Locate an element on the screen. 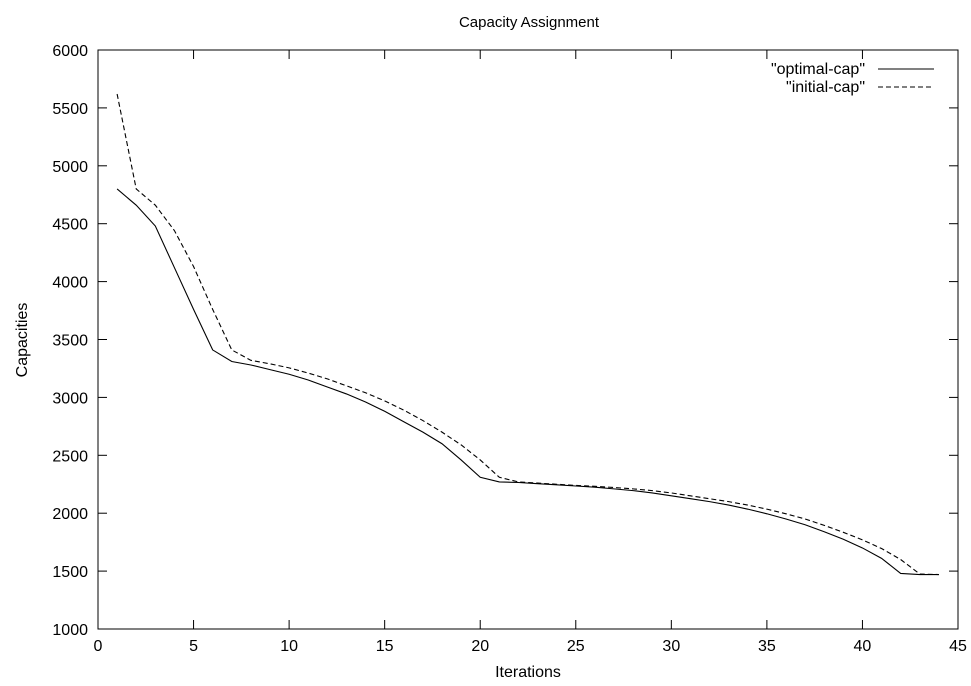 The image size is (971, 686). legend-label: "initial-cap" is located at coordinates (825, 87).